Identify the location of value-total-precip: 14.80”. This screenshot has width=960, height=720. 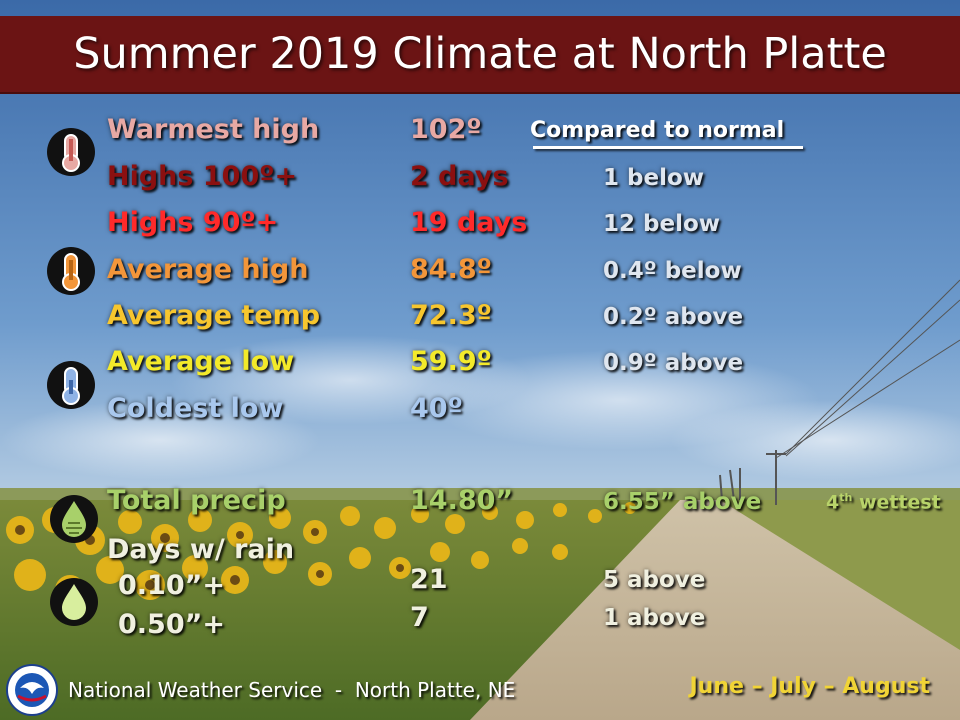
(462, 500).